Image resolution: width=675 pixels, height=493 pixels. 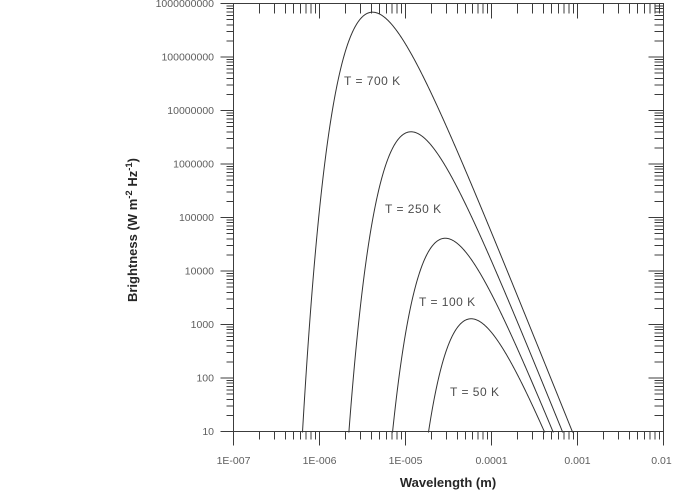 What do you see at coordinates (486, 375) in the screenshot?
I see `curve-50k` at bounding box center [486, 375].